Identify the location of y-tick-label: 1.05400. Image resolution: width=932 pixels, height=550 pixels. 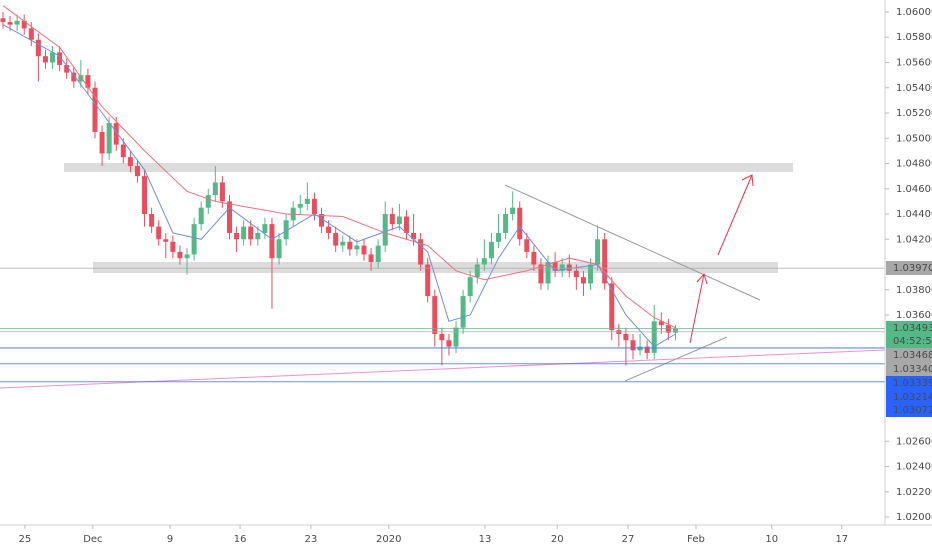
(914, 88).